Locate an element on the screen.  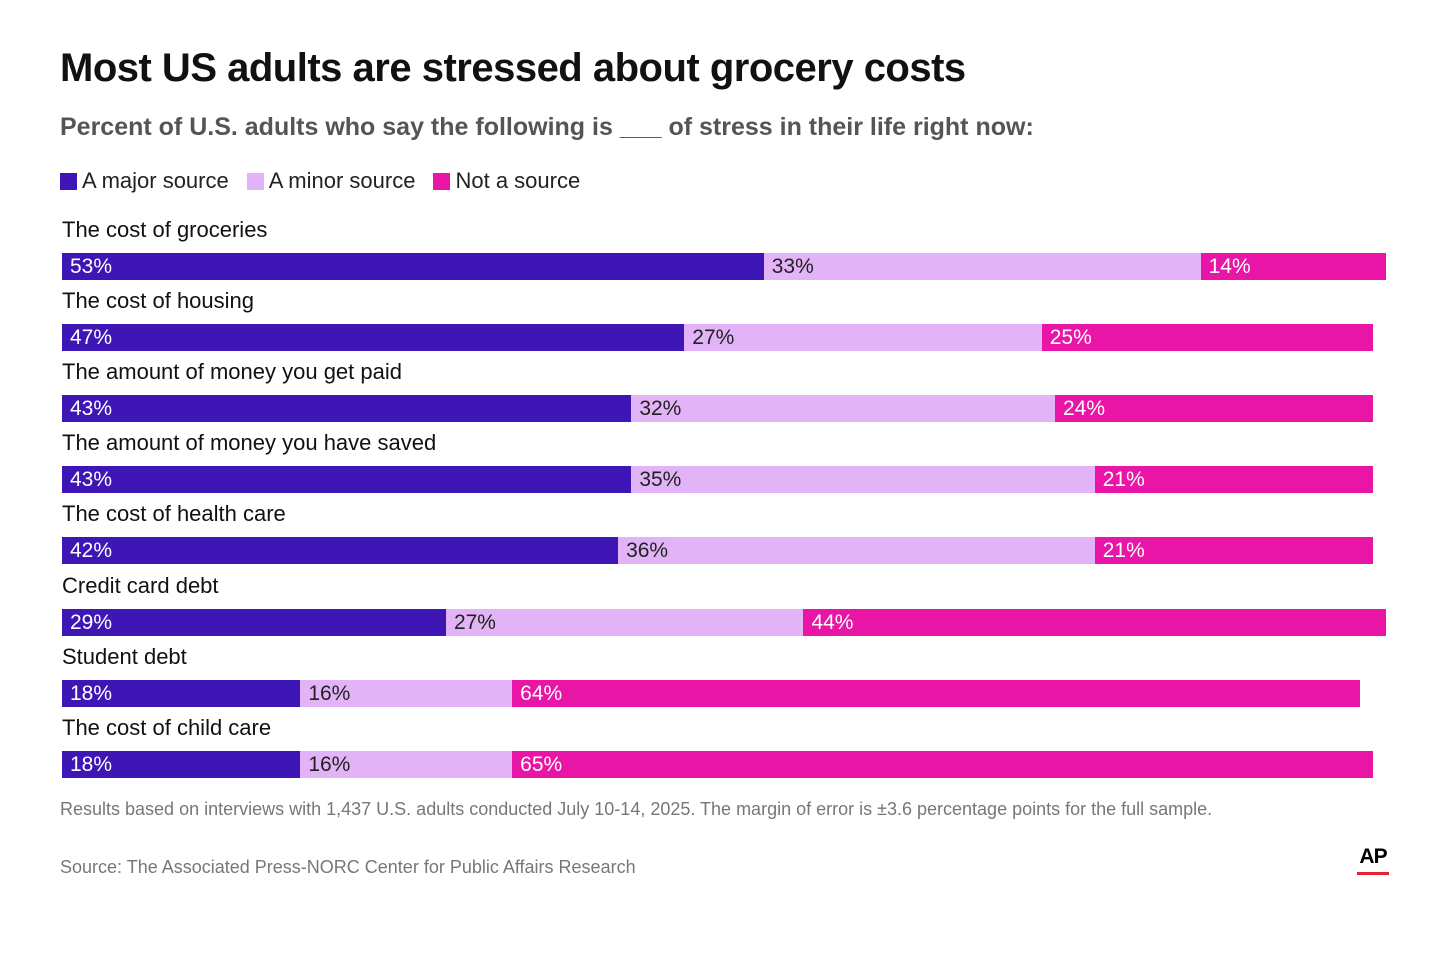
row-label: The cost of health care is located at coordinates (174, 514).